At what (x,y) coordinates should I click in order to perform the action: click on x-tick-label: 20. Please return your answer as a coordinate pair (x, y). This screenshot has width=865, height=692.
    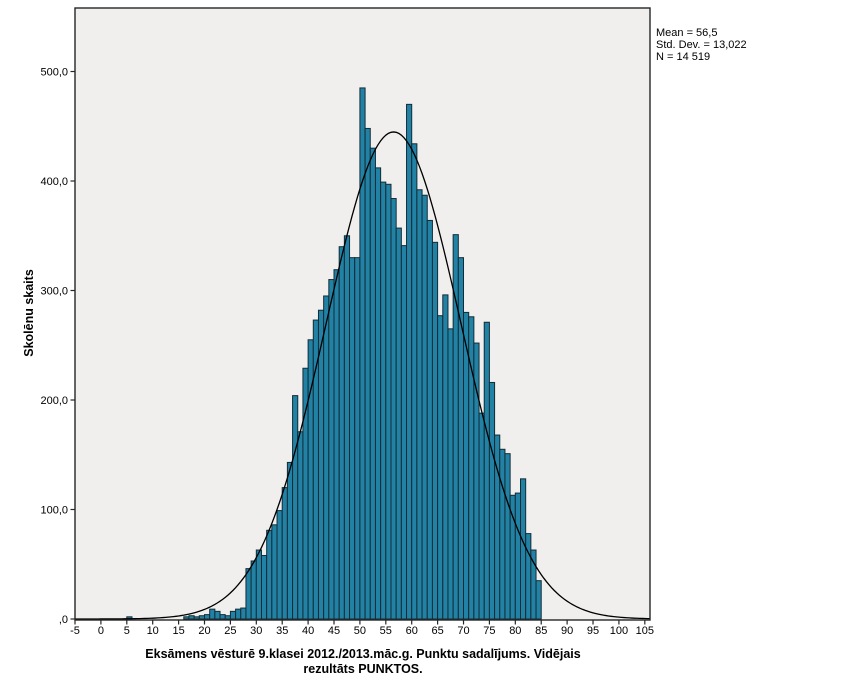
    Looking at the image, I should click on (204, 631).